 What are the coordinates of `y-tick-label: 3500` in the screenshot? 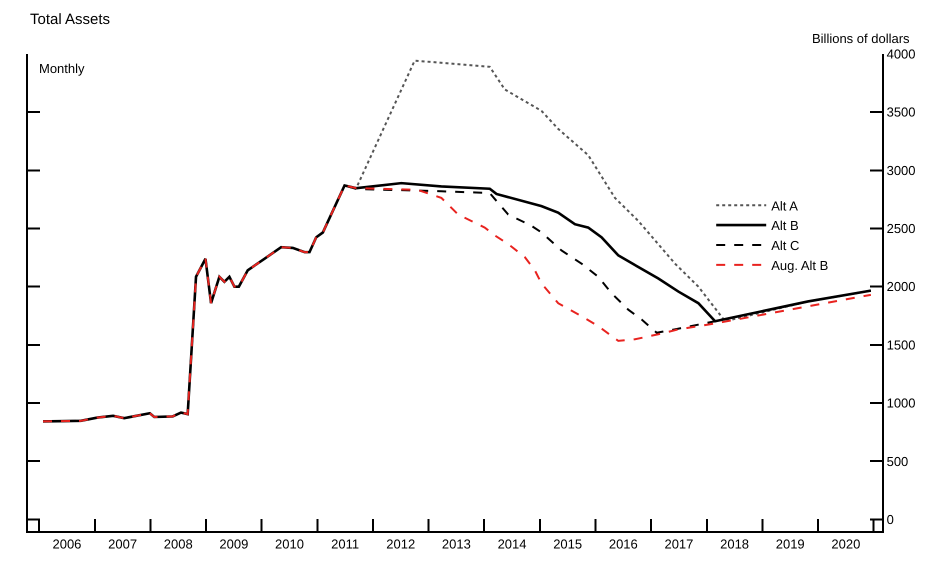 It's located at (901, 112).